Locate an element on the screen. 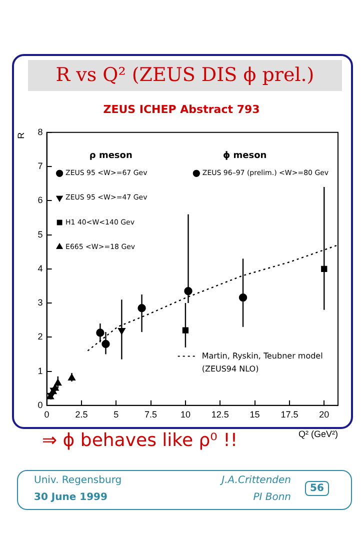 The width and height of the screenshot is (363, 535). text: 30 June 1999 is located at coordinates (71, 497).